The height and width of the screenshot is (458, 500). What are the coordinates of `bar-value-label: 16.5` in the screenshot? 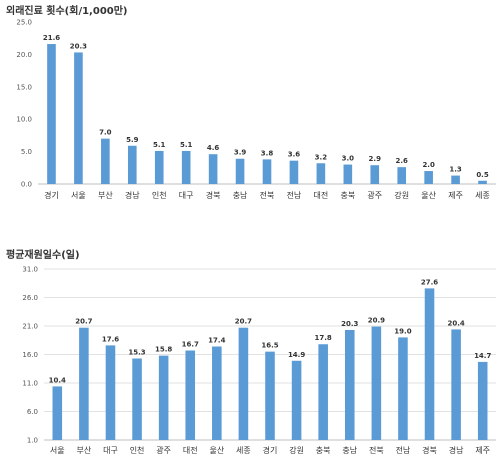 It's located at (269, 346).